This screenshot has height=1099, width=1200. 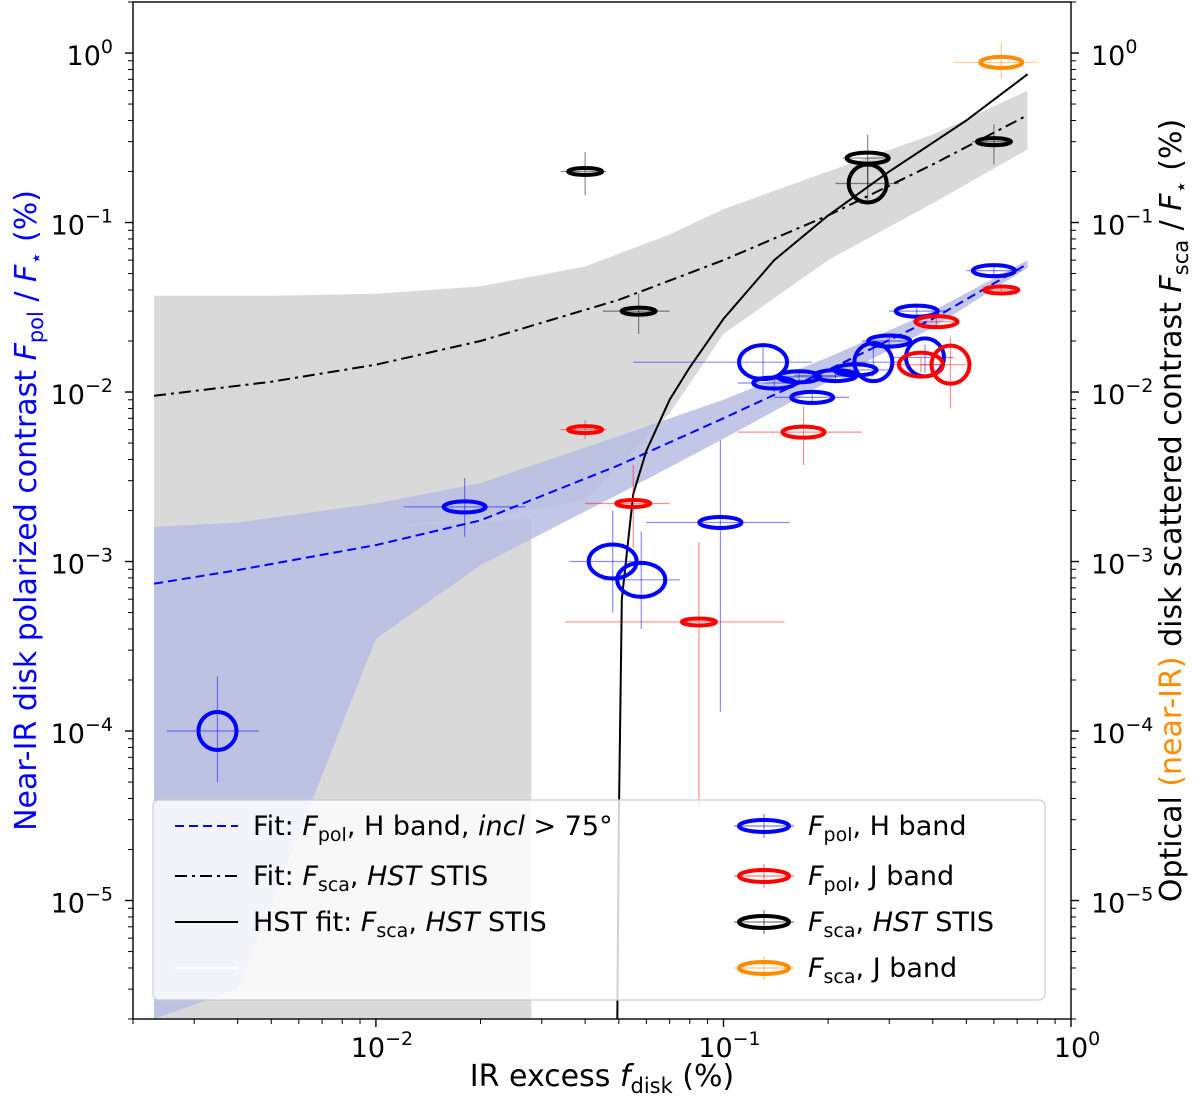 What do you see at coordinates (764, 922) in the screenshot?
I see `legend-marker-fsca_hst` at bounding box center [764, 922].